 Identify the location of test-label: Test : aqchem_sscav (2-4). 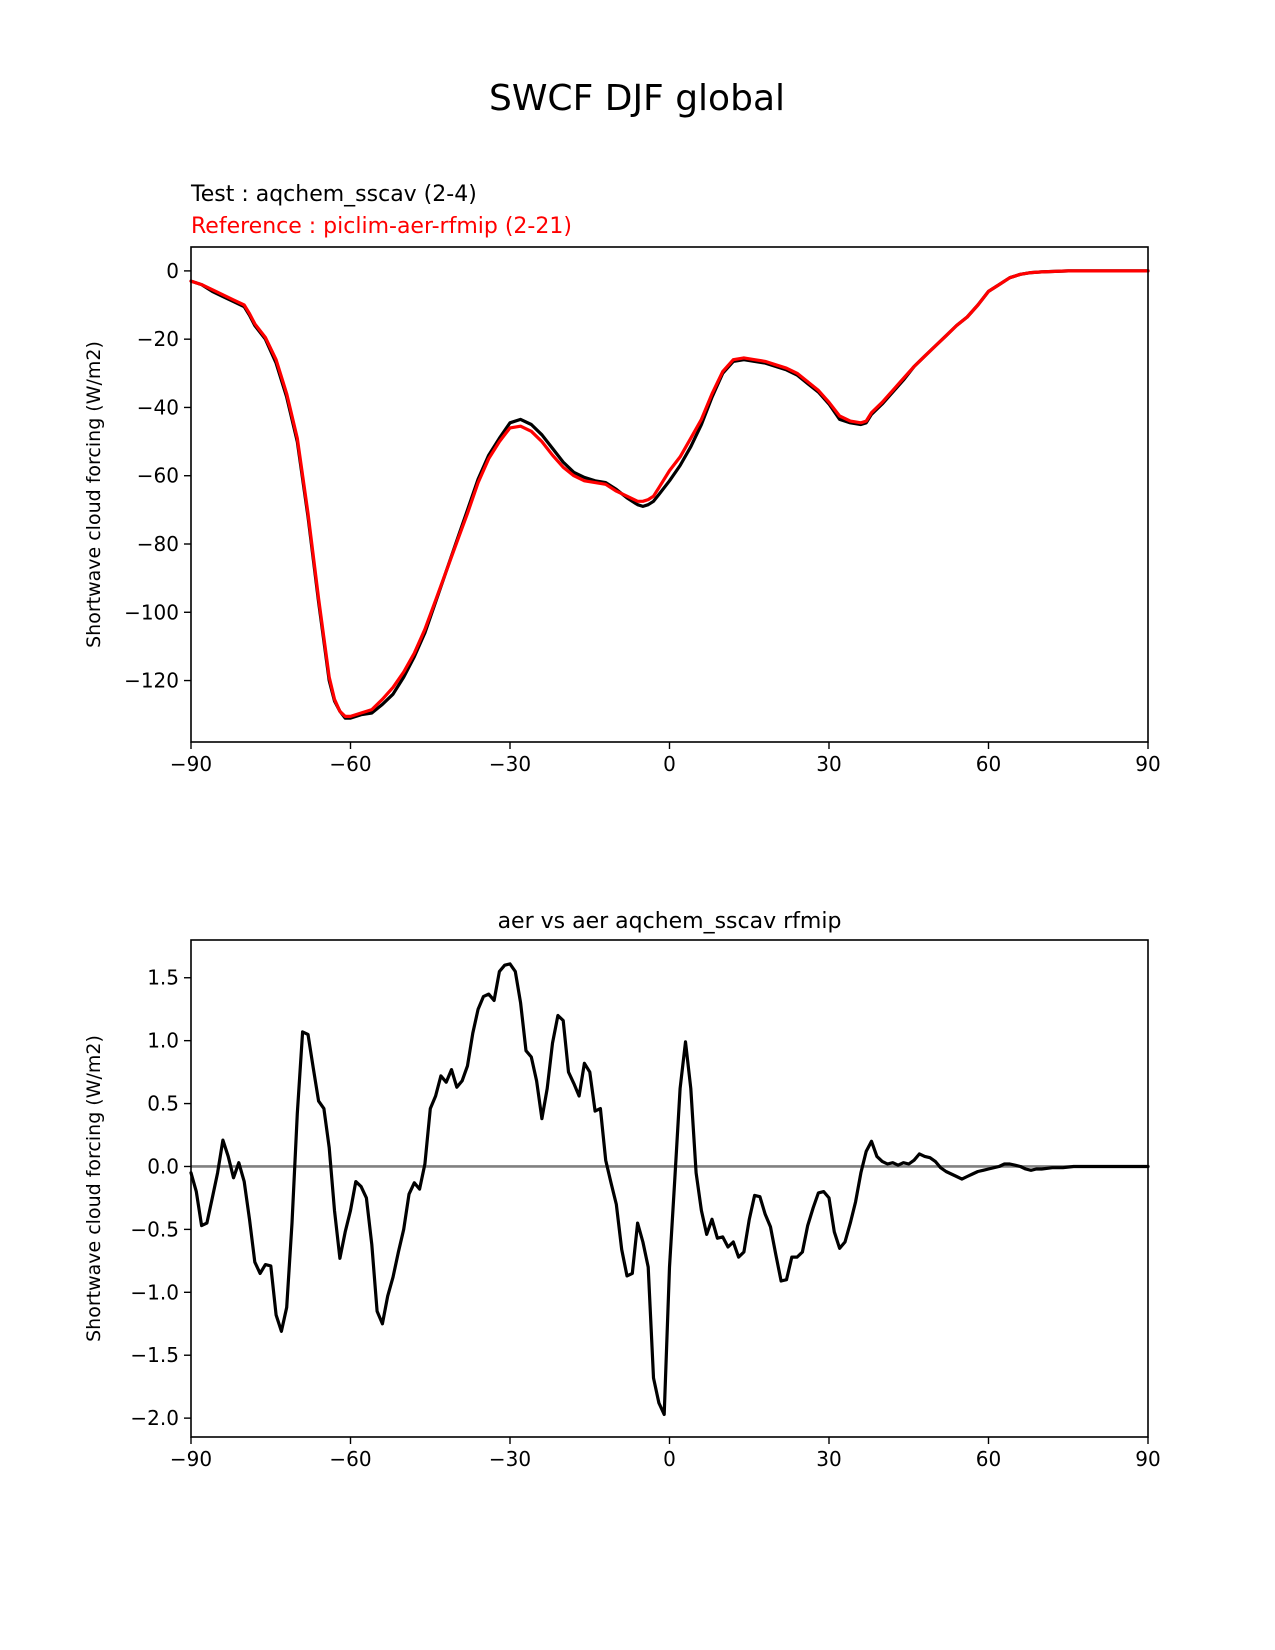
(333, 194).